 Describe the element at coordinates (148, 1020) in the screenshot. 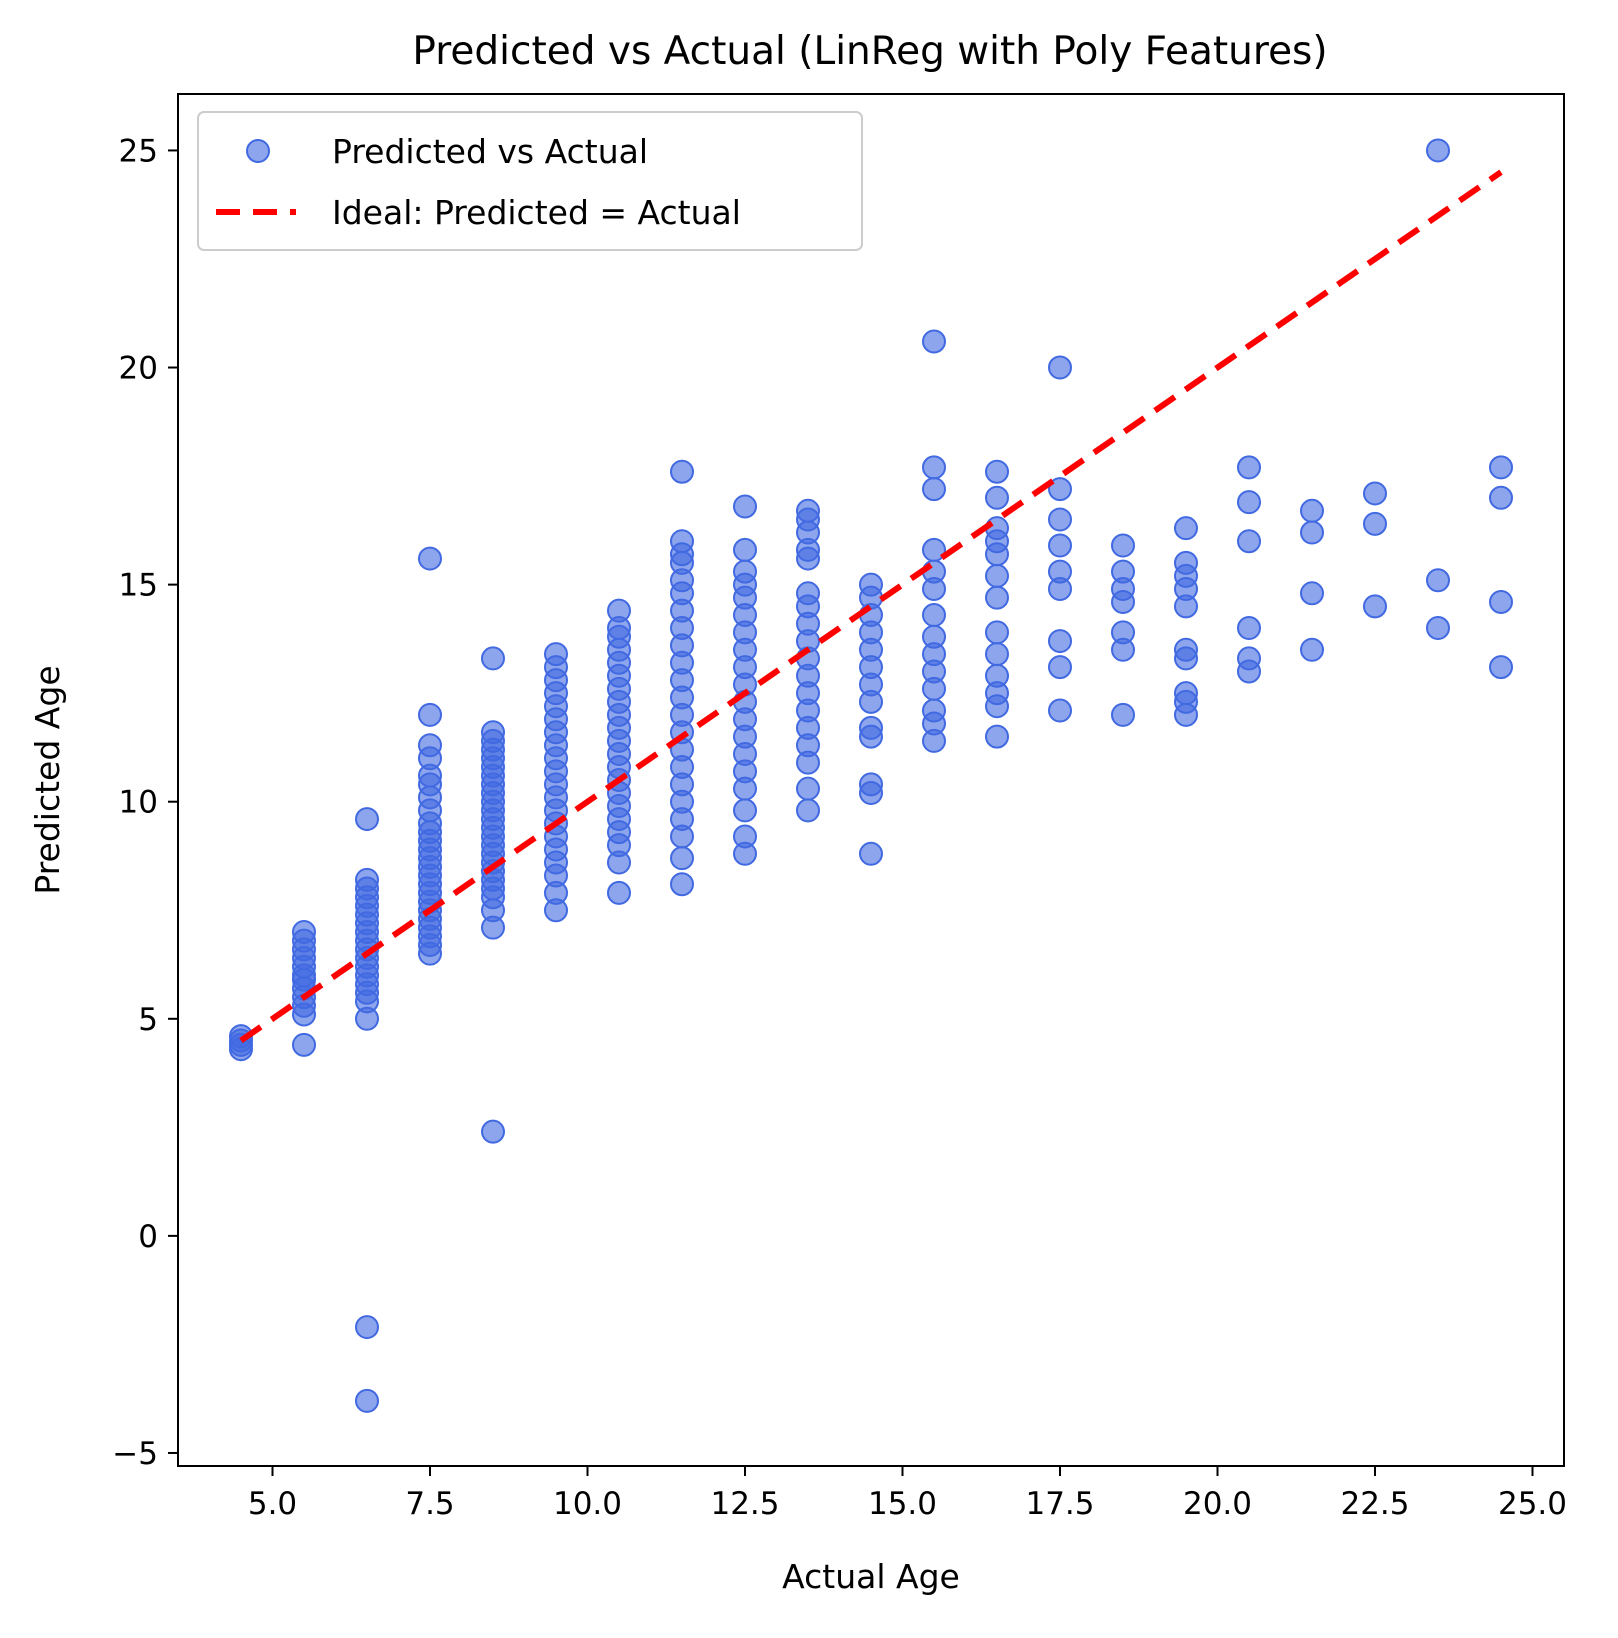

I see `y-tick-label: 5` at that location.